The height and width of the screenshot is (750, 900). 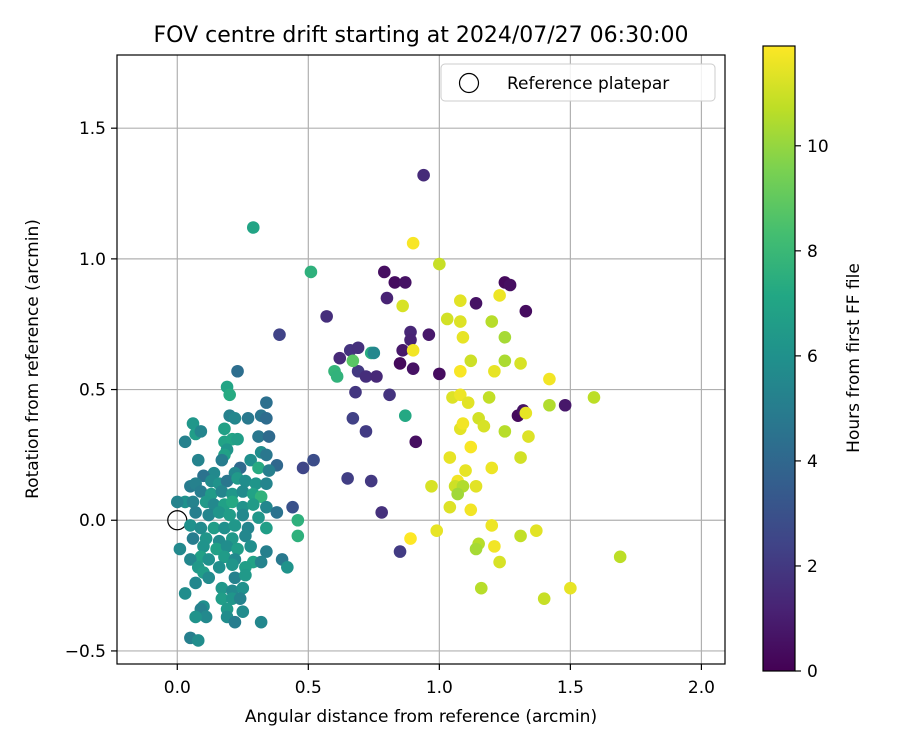 I want to click on x-axis-label: Angular distance from reference (arcmin), so click(x=421, y=717).